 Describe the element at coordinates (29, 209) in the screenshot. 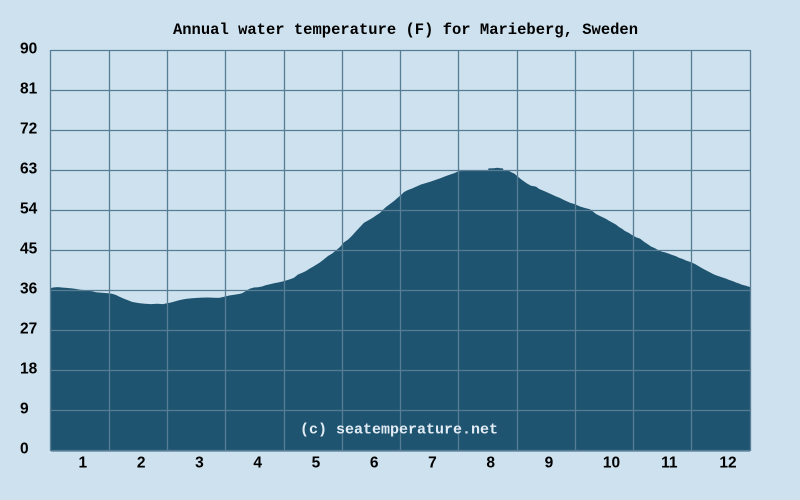

I see `svg-text: 54` at that location.